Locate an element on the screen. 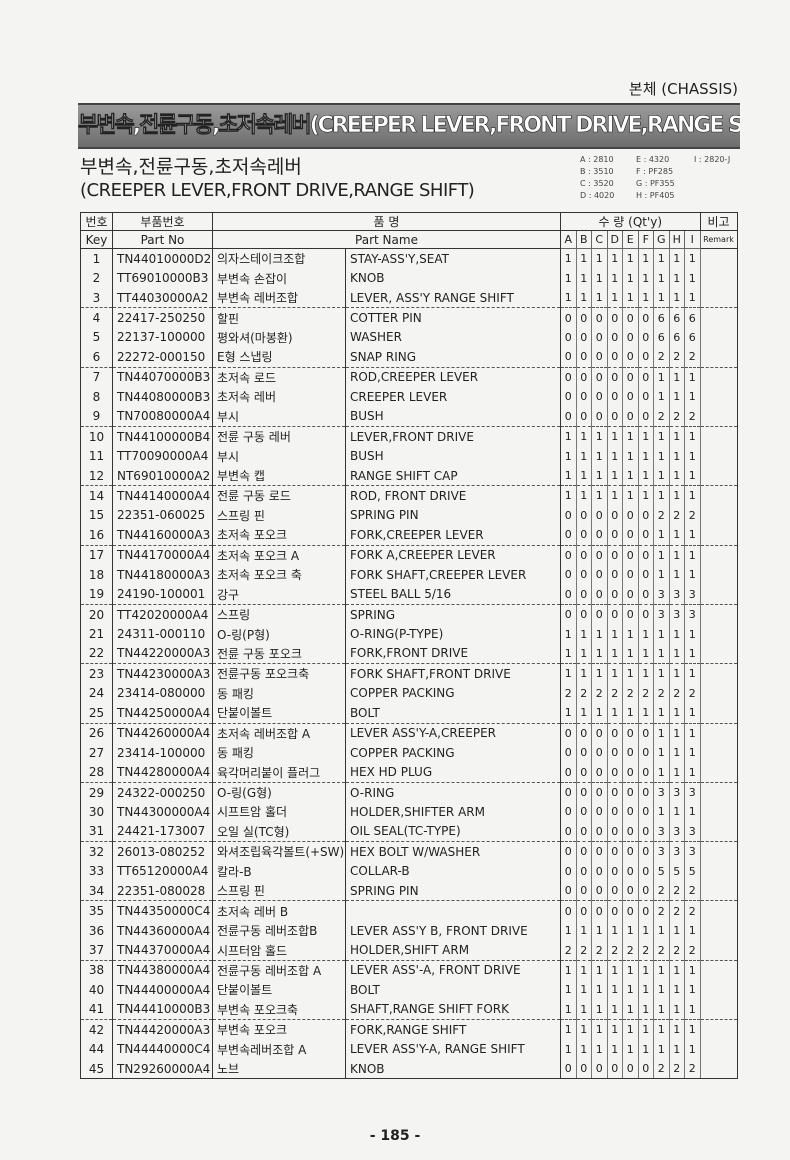  name-en: COLLAR-B is located at coordinates (453, 871).